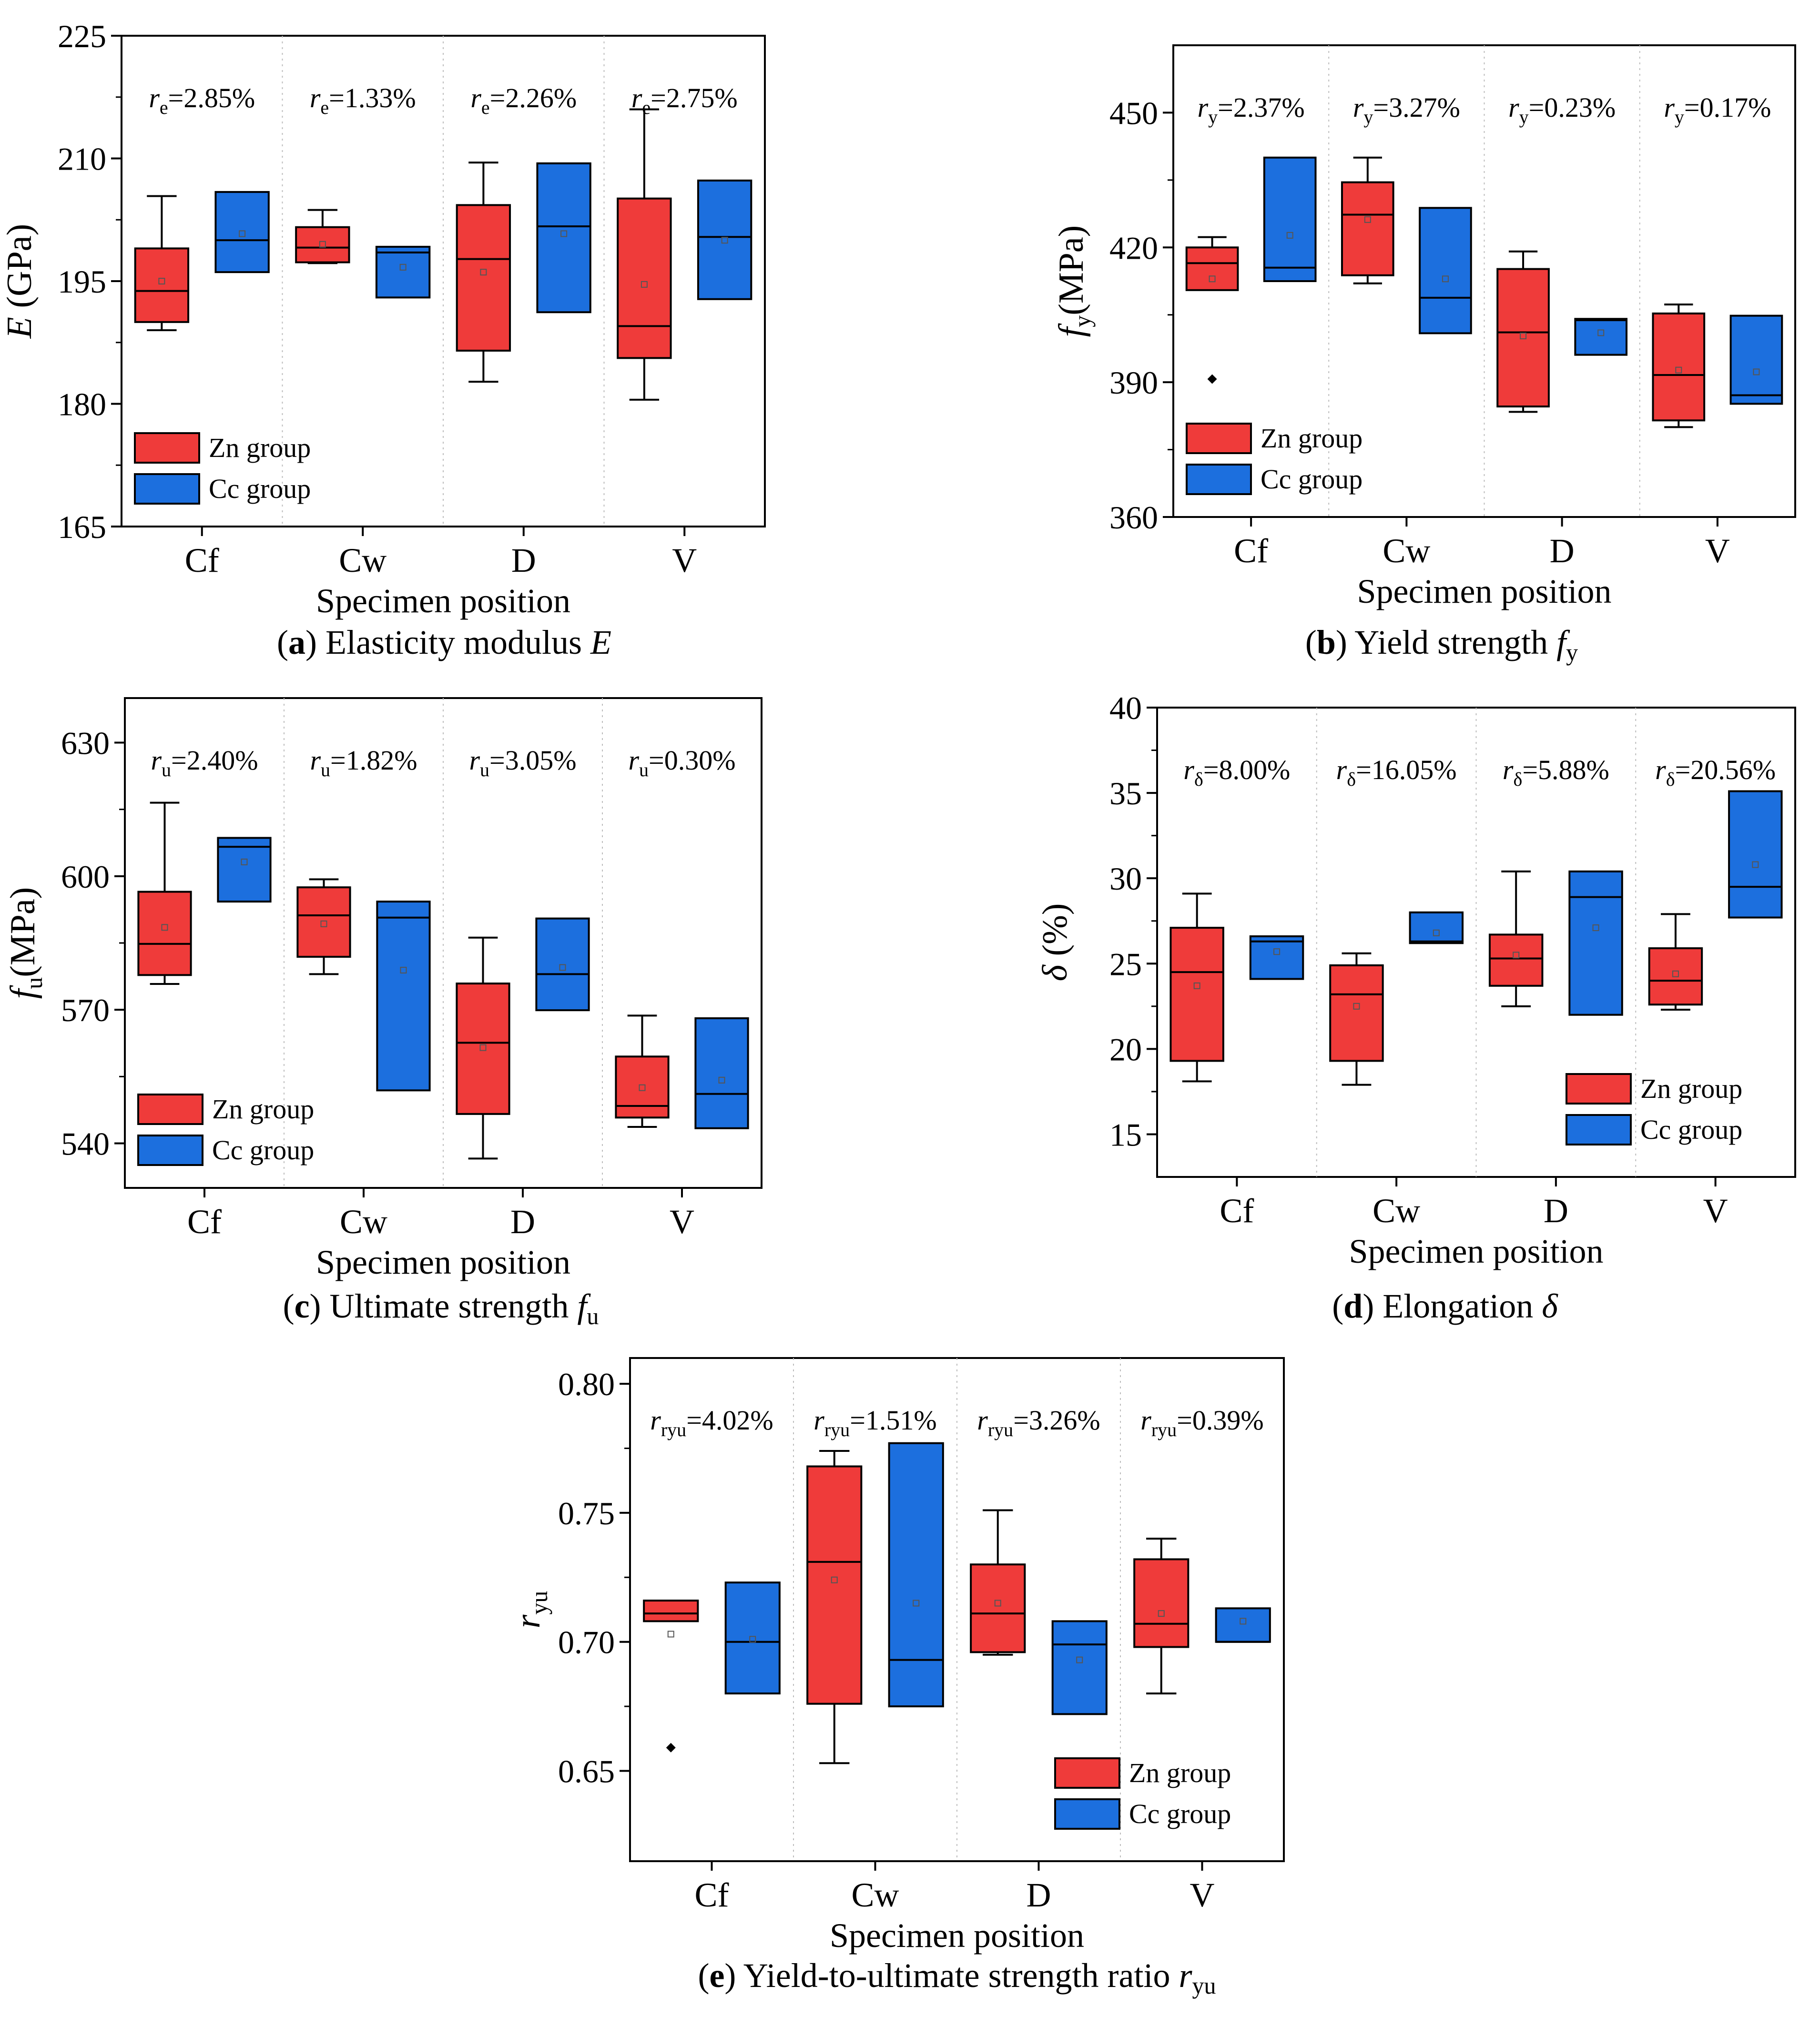 This screenshot has width=1820, height=2017. What do you see at coordinates (82, 36) in the screenshot?
I see `y-tick-label: 225` at bounding box center [82, 36].